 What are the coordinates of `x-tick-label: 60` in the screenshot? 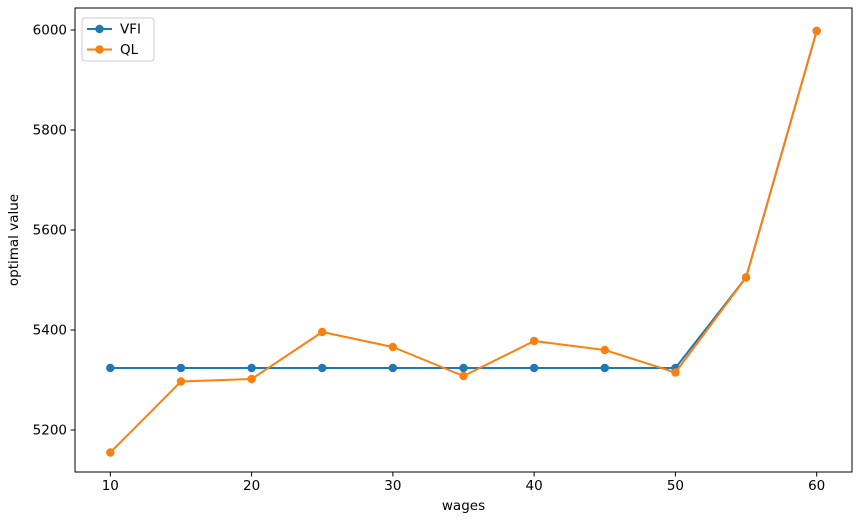 It's located at (816, 486).